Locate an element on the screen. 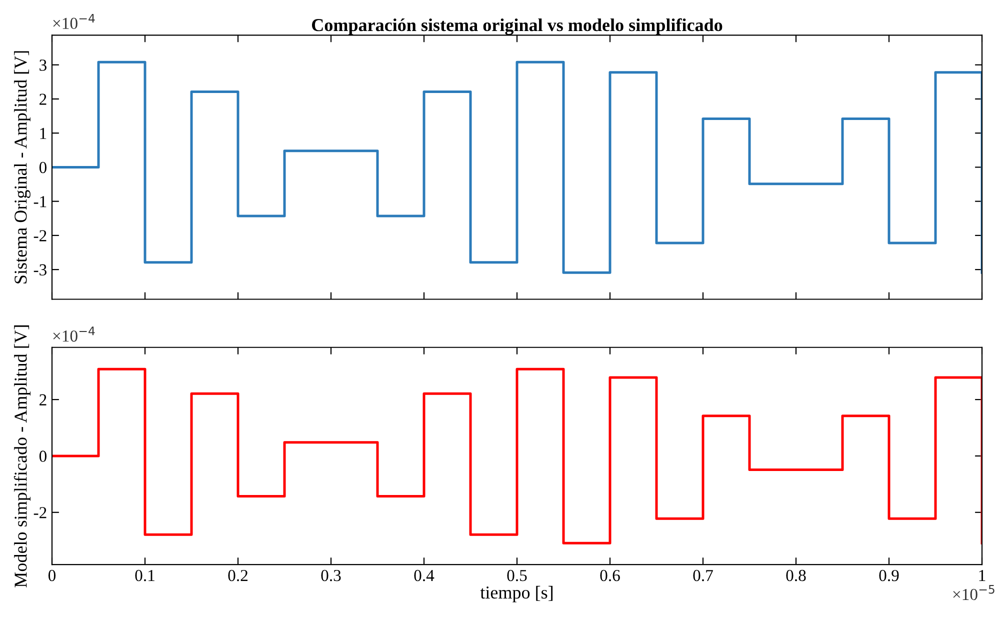 The height and width of the screenshot is (617, 1000). x-axis-title: tiempo [s] is located at coordinates (516, 594).